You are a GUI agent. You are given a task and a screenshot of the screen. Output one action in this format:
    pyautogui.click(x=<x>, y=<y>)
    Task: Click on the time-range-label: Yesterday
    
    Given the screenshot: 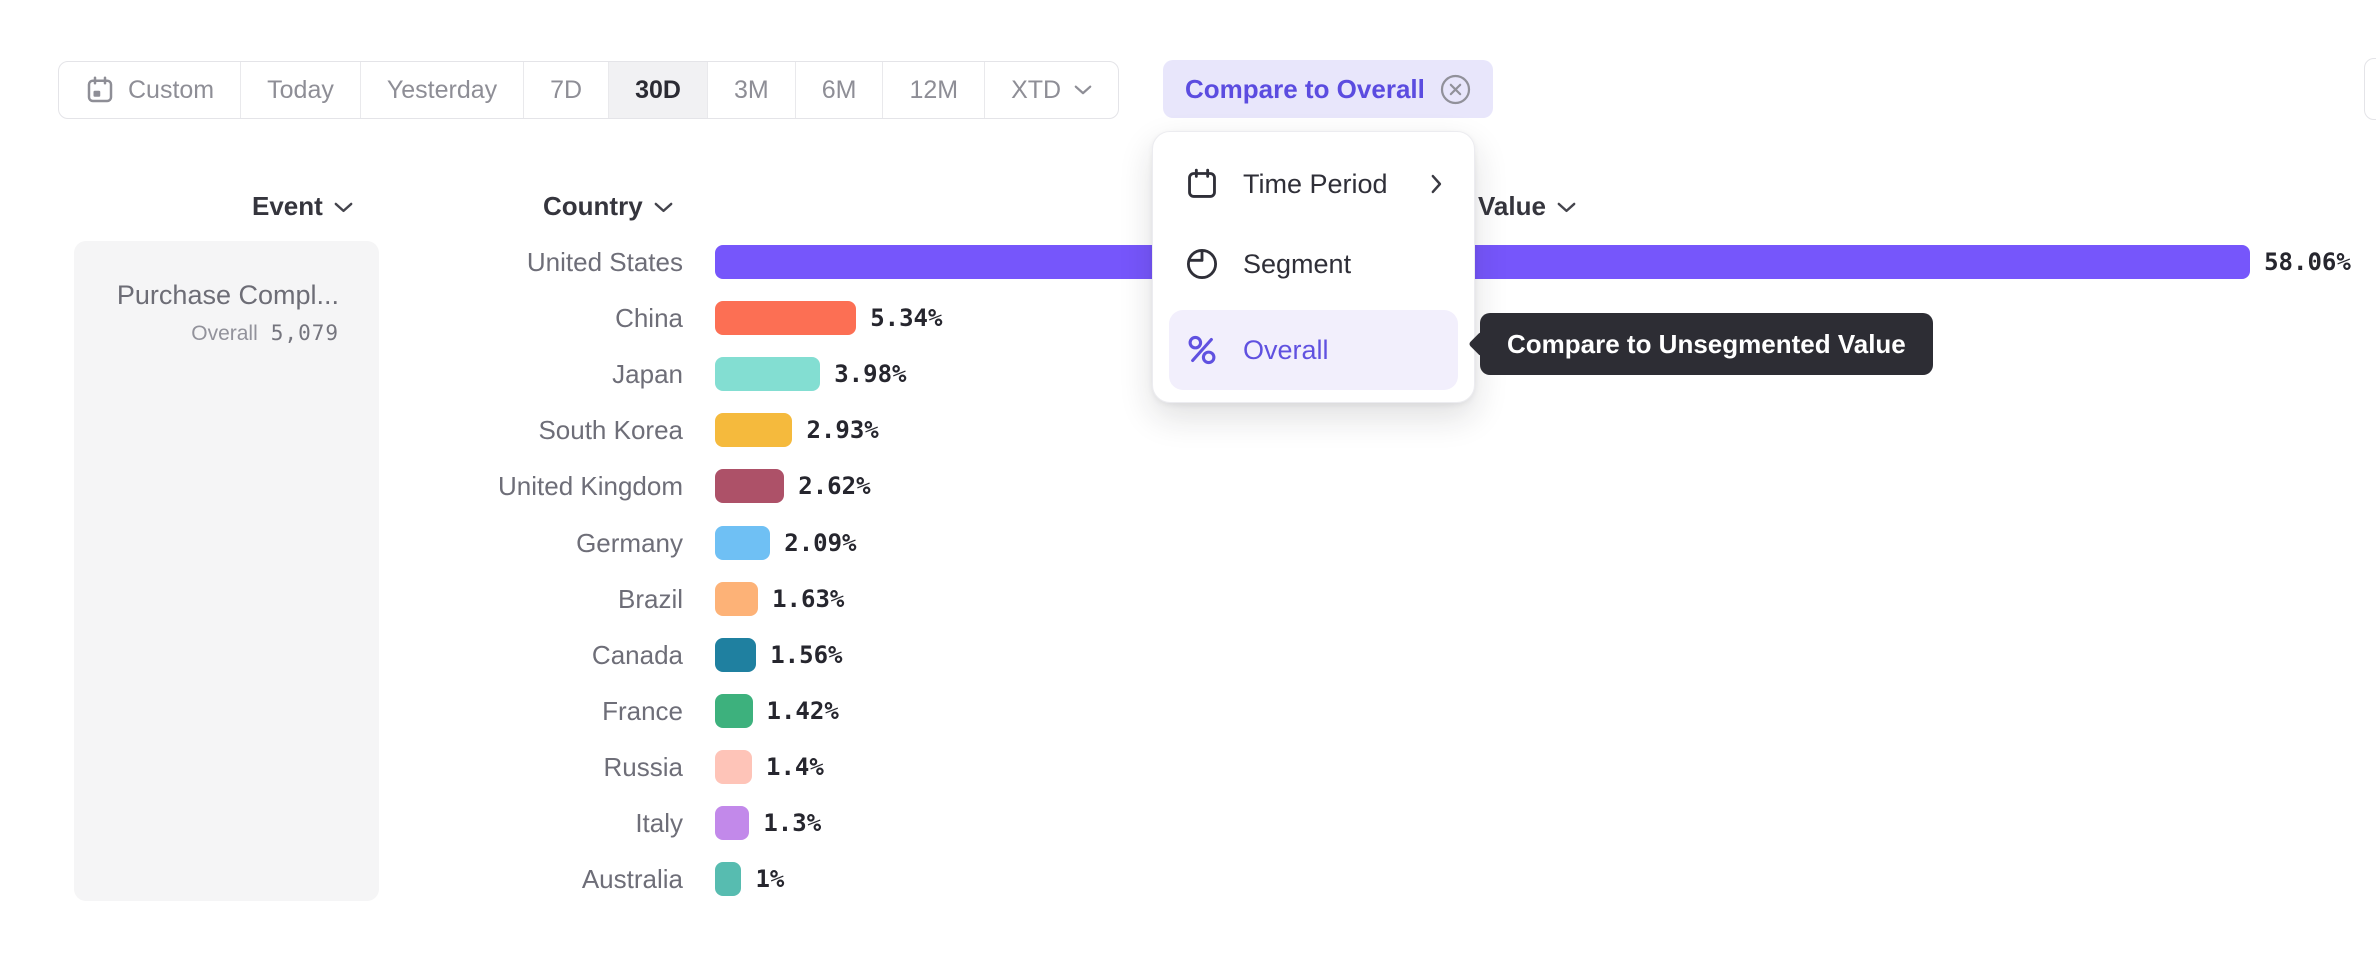 What is the action you would take?
    pyautogui.click(x=442, y=89)
    